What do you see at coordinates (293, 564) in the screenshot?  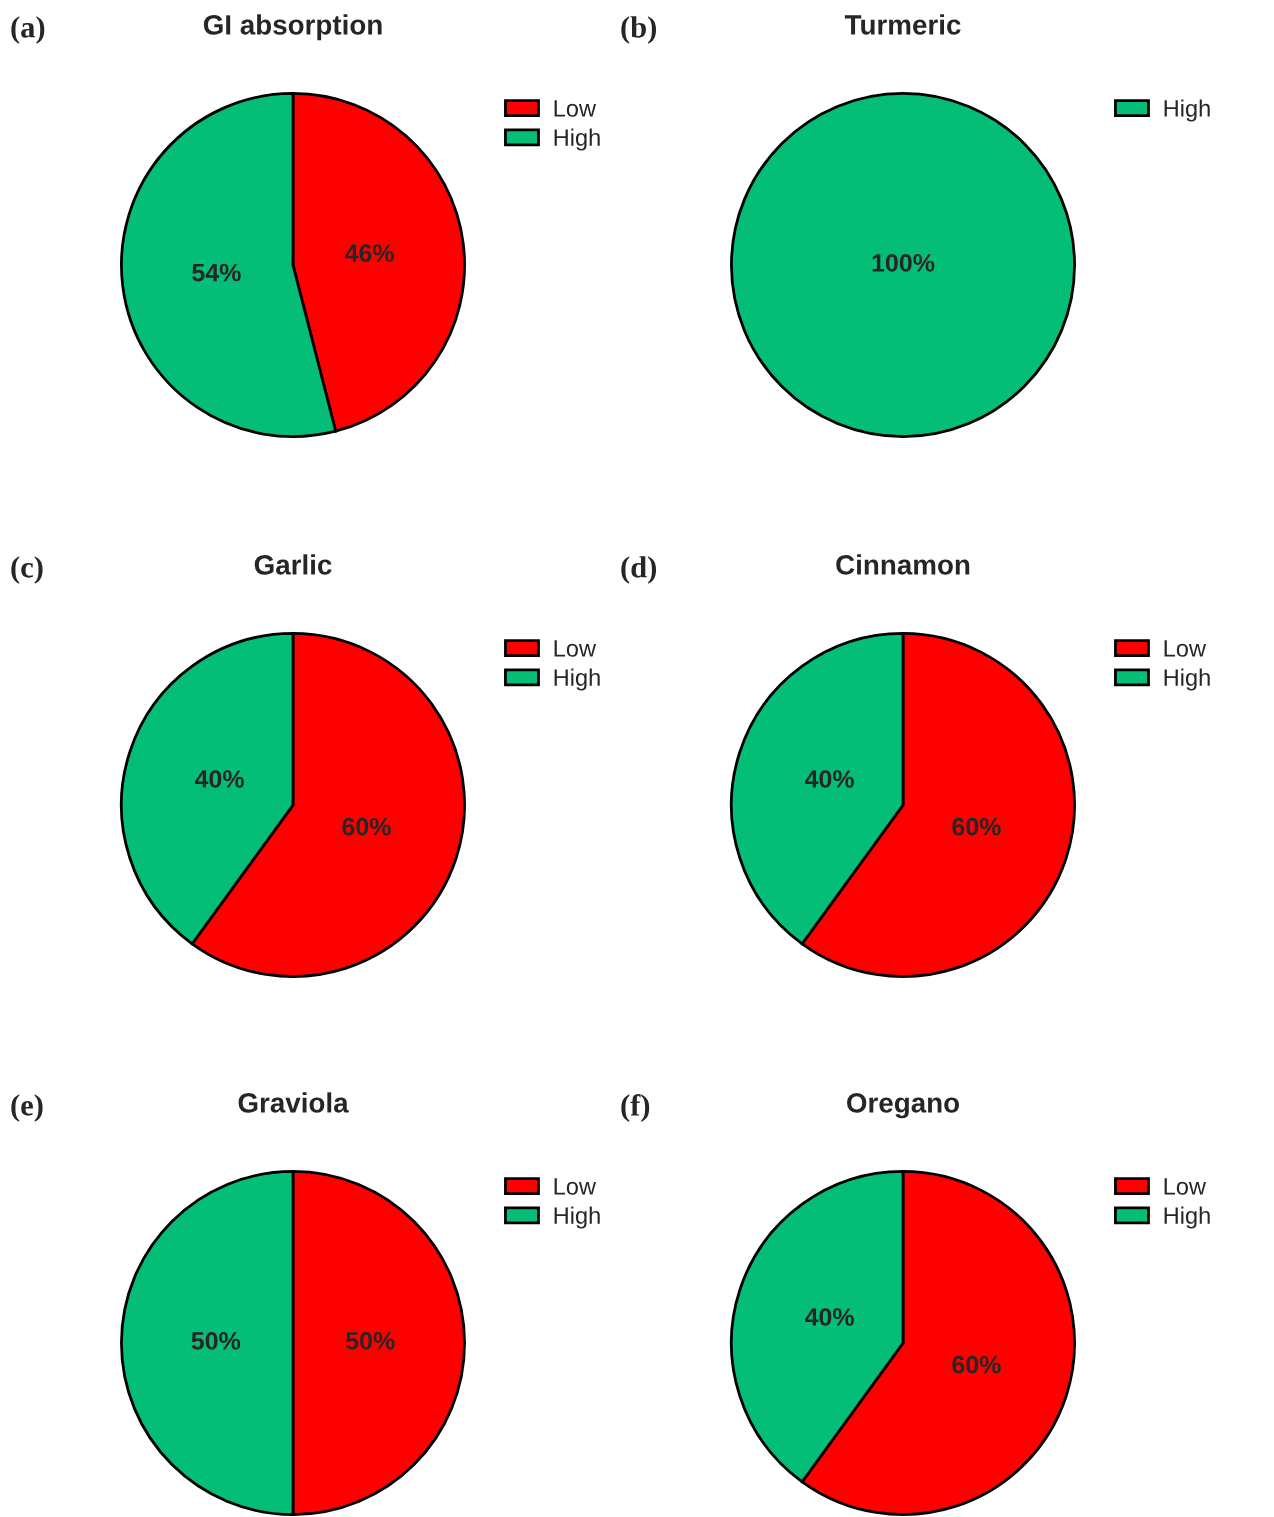 I see `chart-title: Garlic` at bounding box center [293, 564].